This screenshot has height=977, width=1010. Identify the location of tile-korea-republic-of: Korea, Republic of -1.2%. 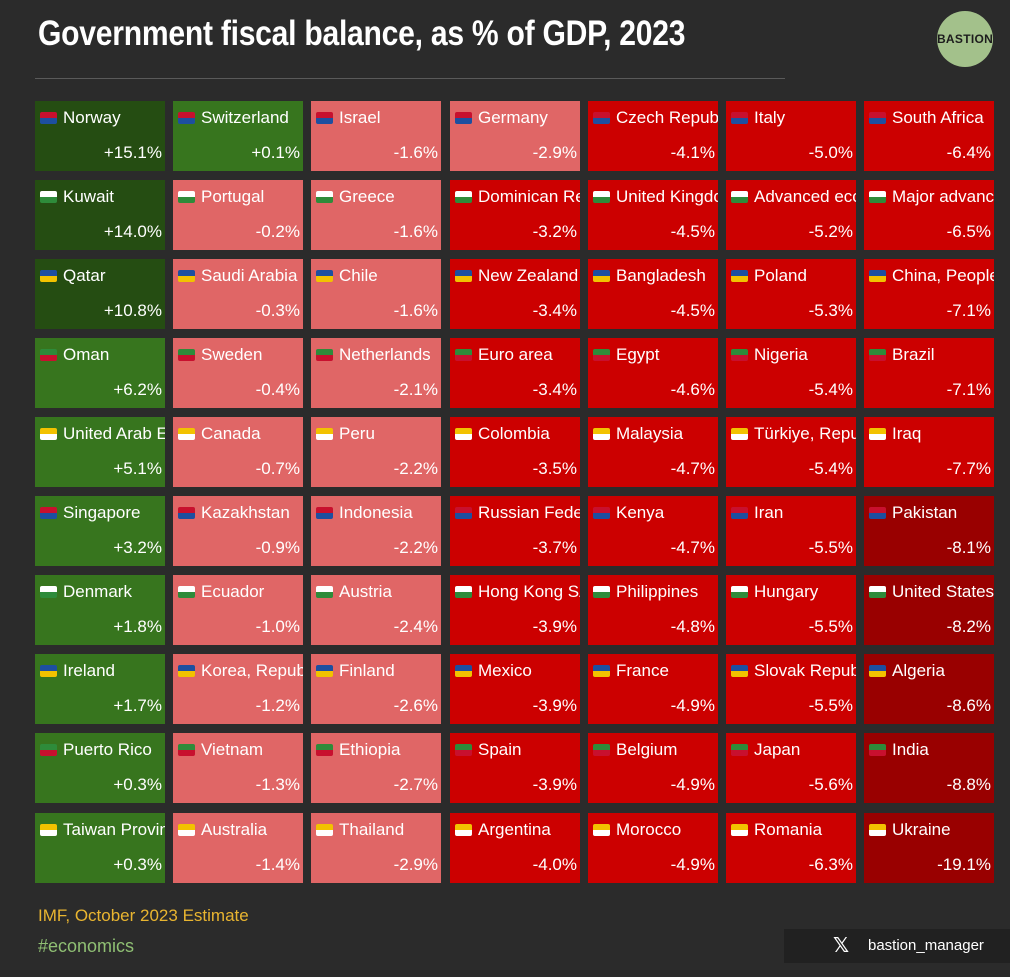
(238, 689).